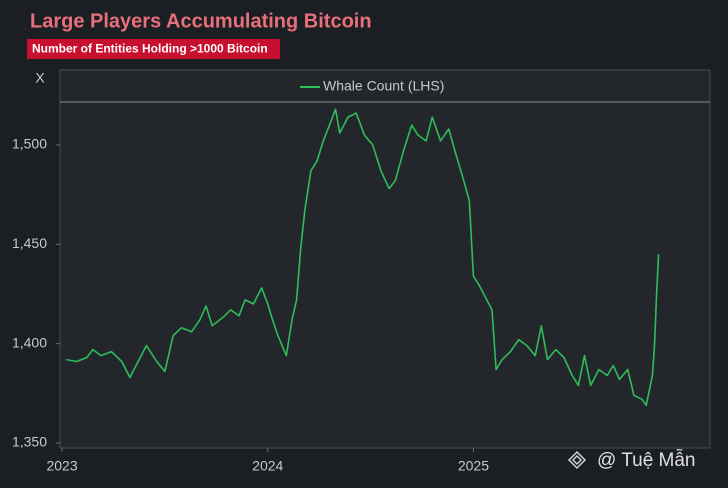 The width and height of the screenshot is (728, 488). Describe the element at coordinates (29, 442) in the screenshot. I see `y-tick-label: 1,350` at that location.